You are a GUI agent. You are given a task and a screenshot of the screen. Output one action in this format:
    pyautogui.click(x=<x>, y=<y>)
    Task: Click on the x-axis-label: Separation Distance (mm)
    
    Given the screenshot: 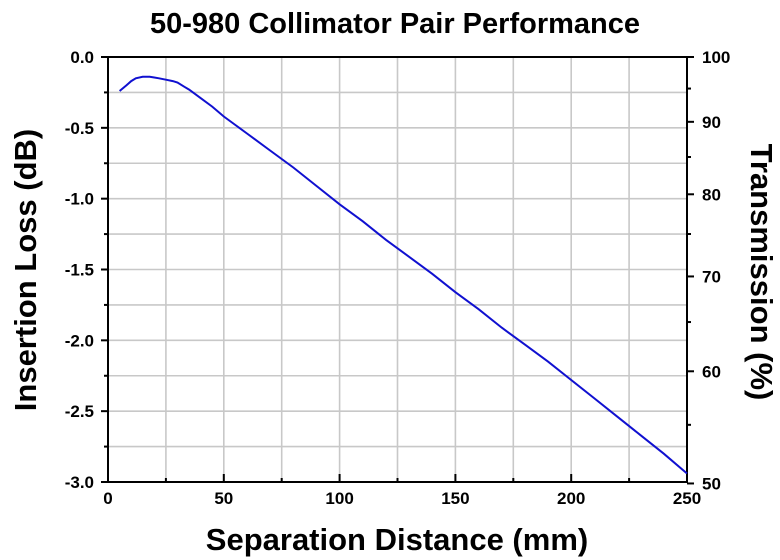 What is the action you would take?
    pyautogui.click(x=397, y=539)
    